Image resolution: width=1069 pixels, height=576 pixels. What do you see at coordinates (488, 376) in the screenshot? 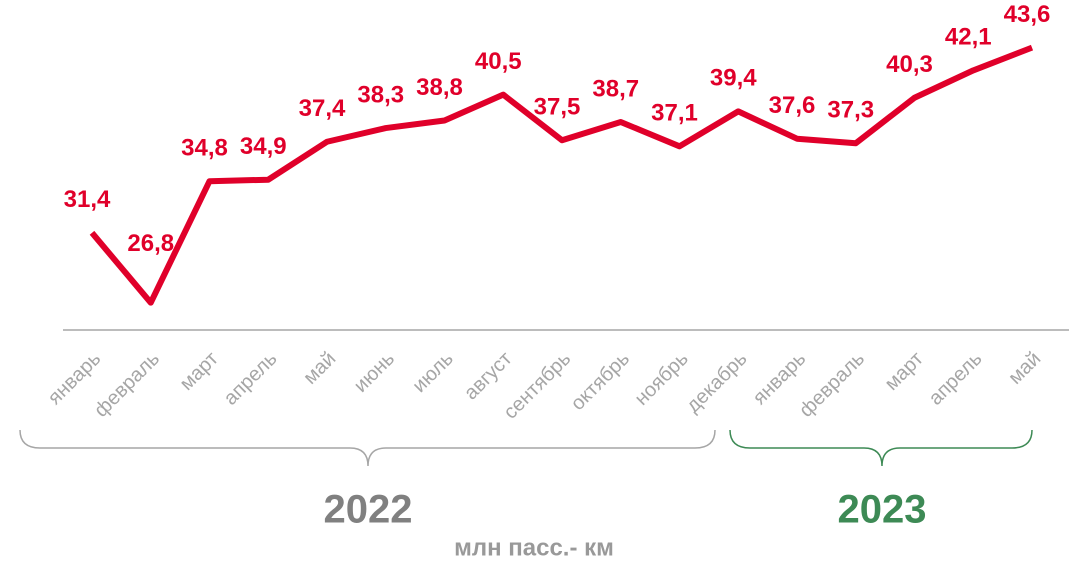
I see `x-tick-label: август` at bounding box center [488, 376].